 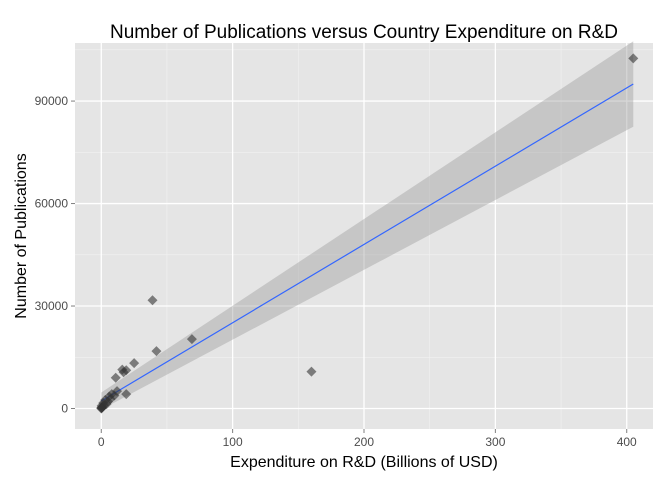 I want to click on y-axis-title: Number of Publications, so click(x=21, y=235).